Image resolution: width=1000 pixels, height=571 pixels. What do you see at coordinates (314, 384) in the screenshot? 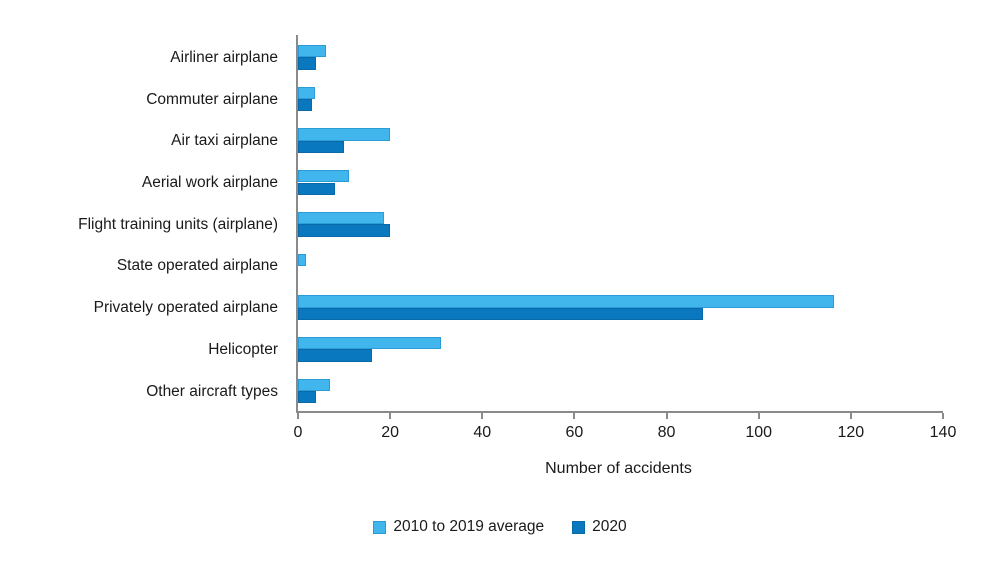
I see `bar-2010-to-2019-average-other-aircraft-types` at bounding box center [314, 384].